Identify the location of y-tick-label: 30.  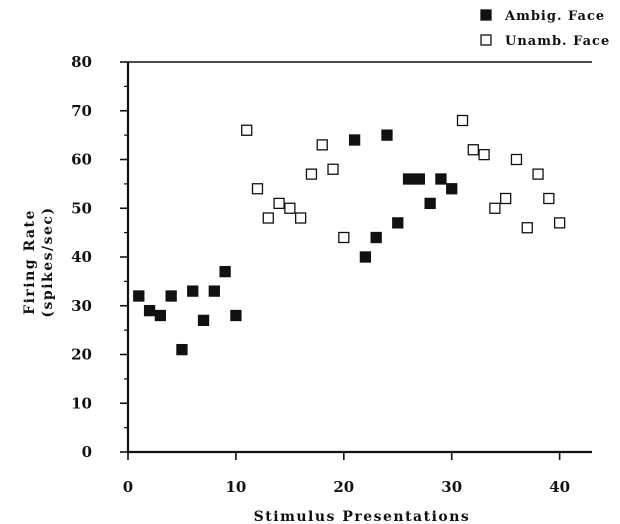
(81, 306).